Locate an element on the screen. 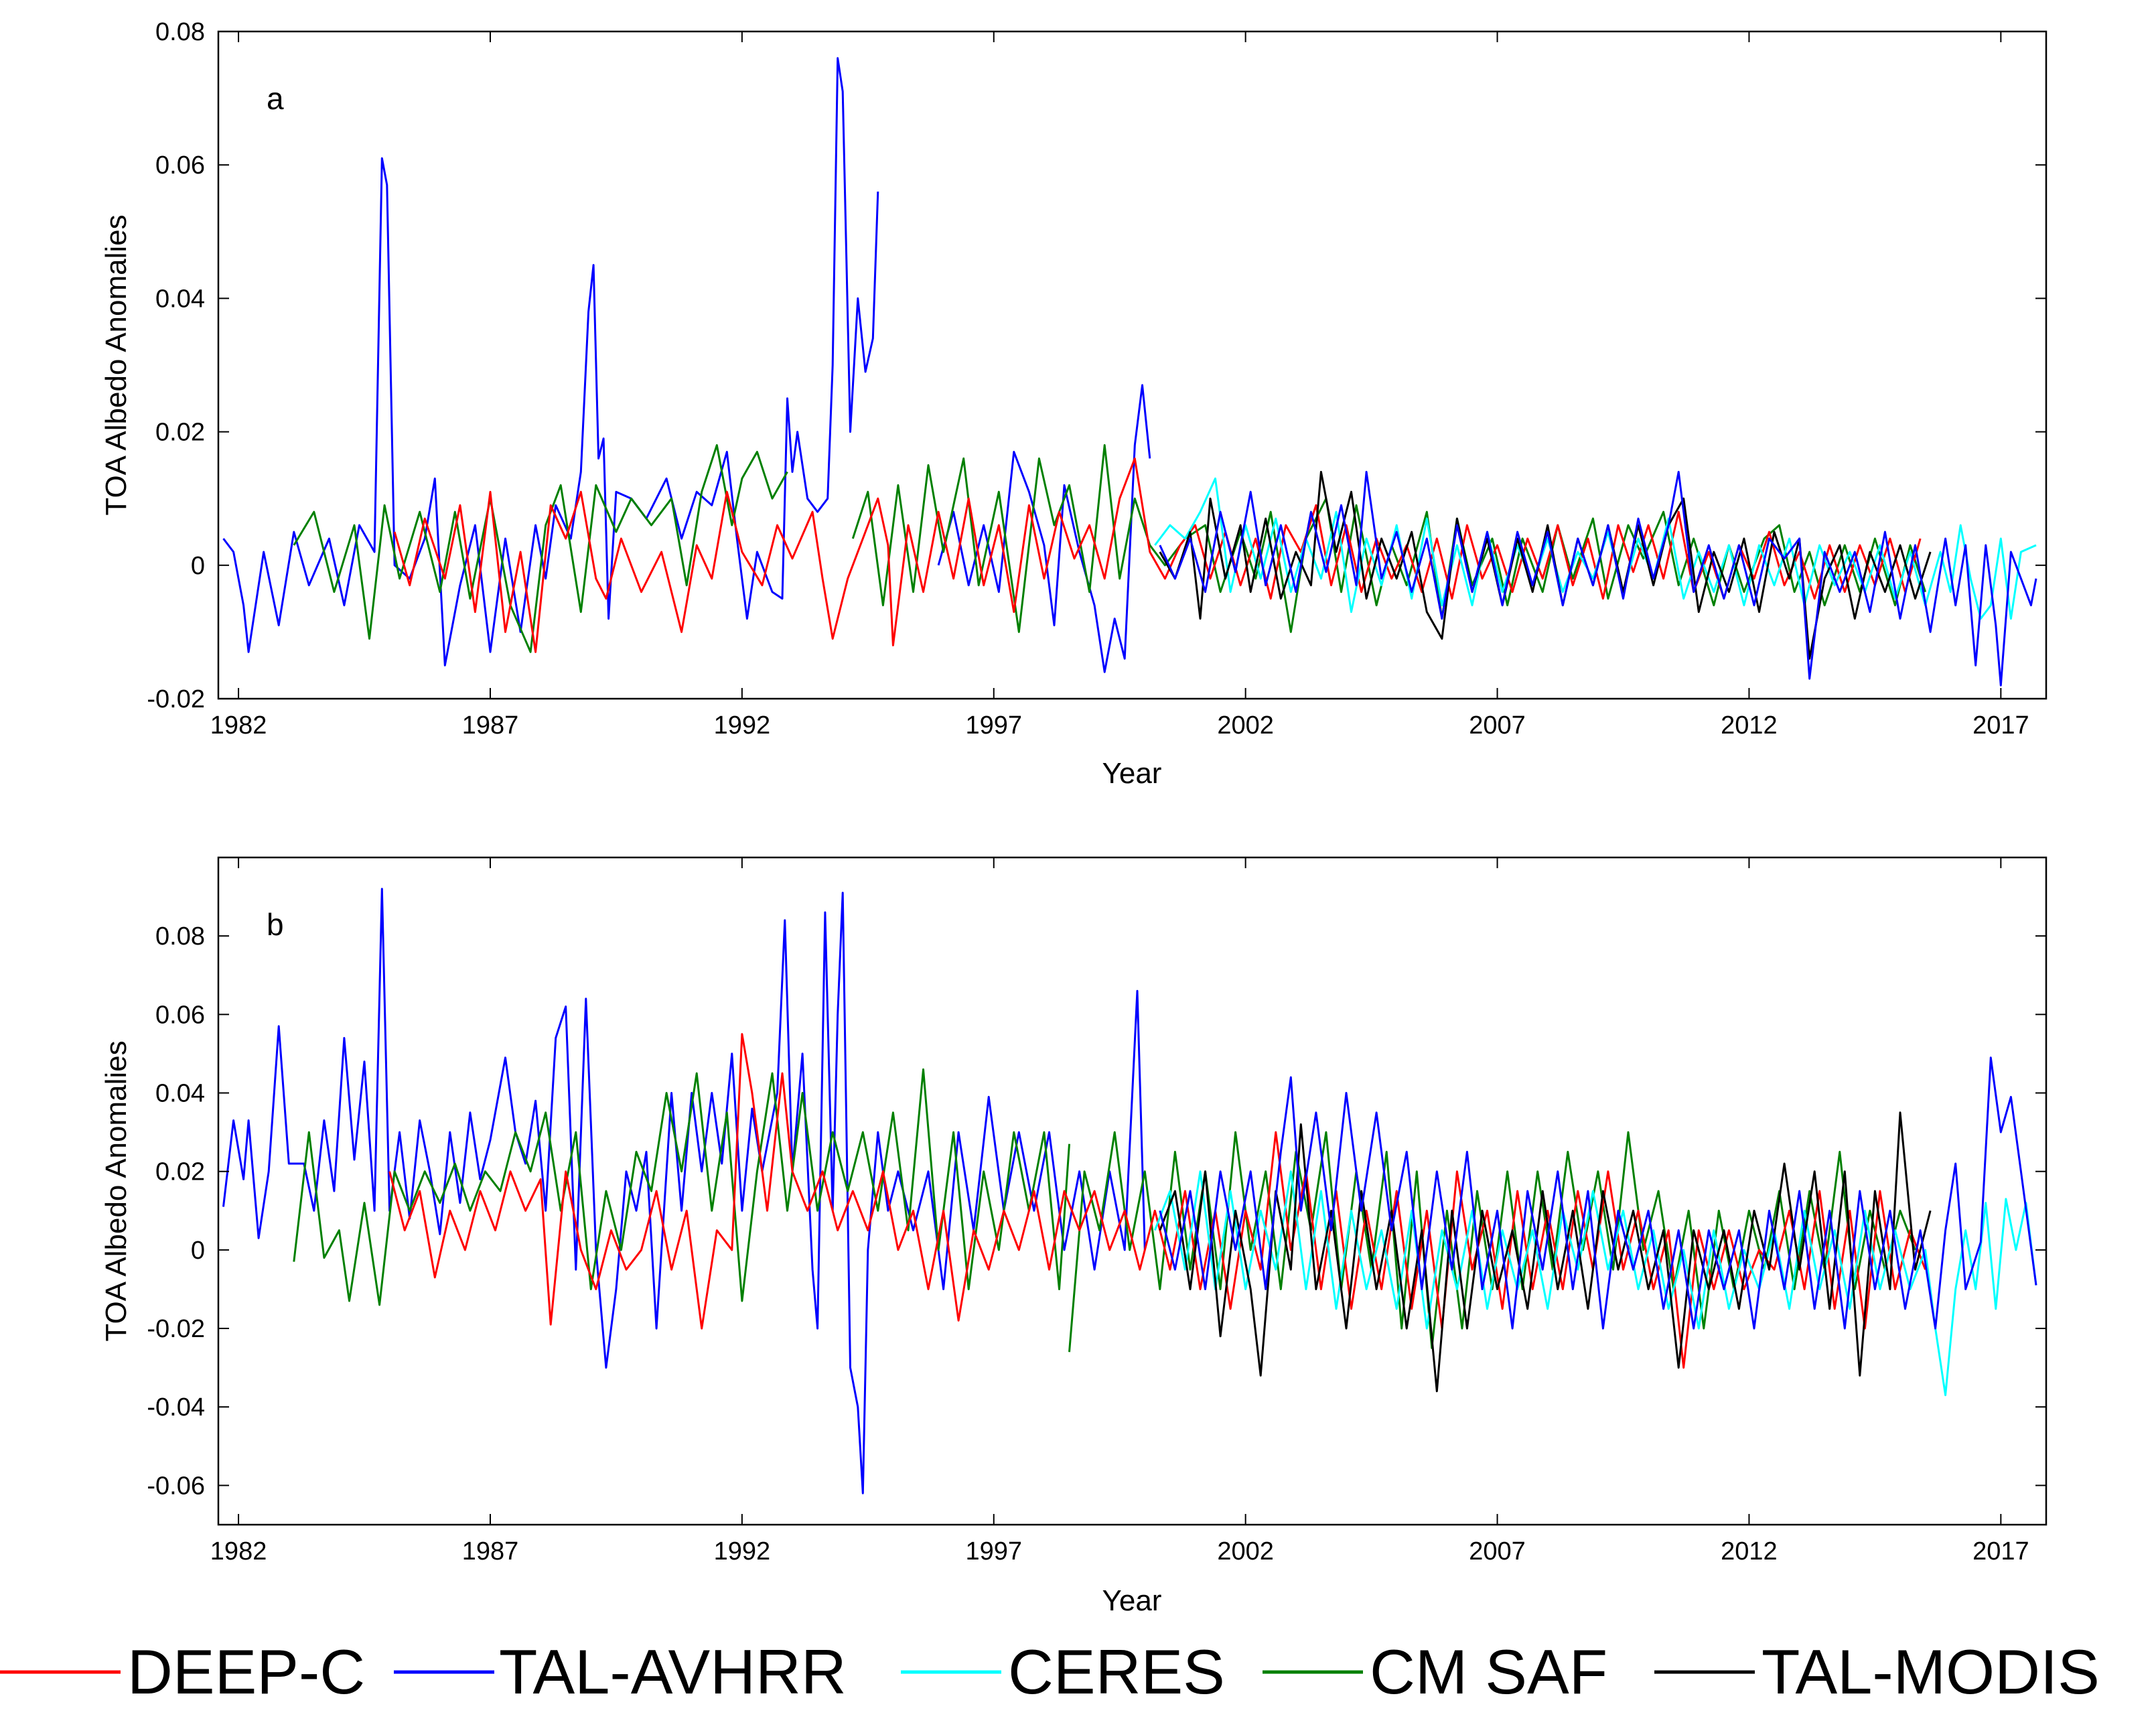 The image size is (2156, 1731). legend-label-tal-modis: TAL-MODIS is located at coordinates (1931, 1672).